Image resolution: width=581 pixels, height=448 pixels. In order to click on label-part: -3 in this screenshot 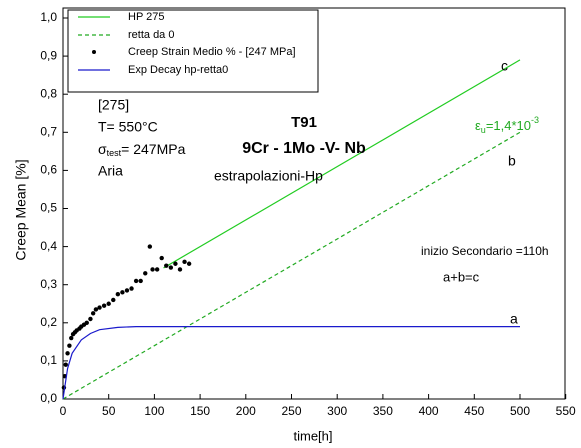, I will do `click(535, 120)`.